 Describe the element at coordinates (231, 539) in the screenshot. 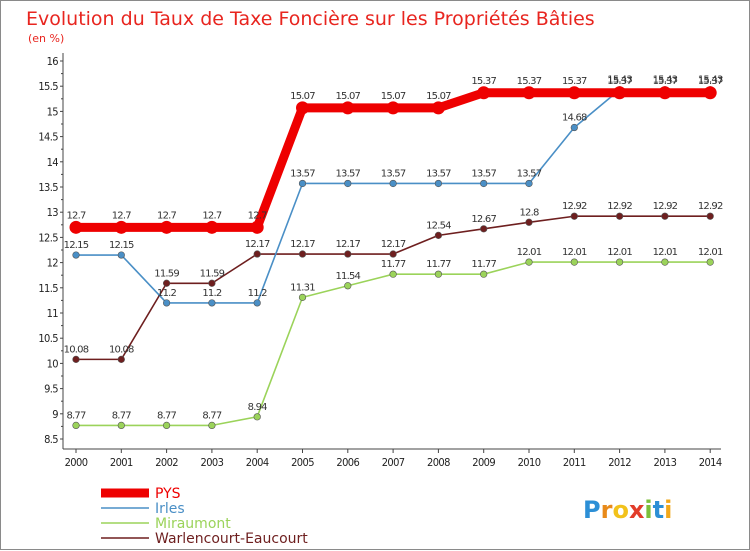

I see `legend-label: Warlencourt-Eaucourt` at that location.